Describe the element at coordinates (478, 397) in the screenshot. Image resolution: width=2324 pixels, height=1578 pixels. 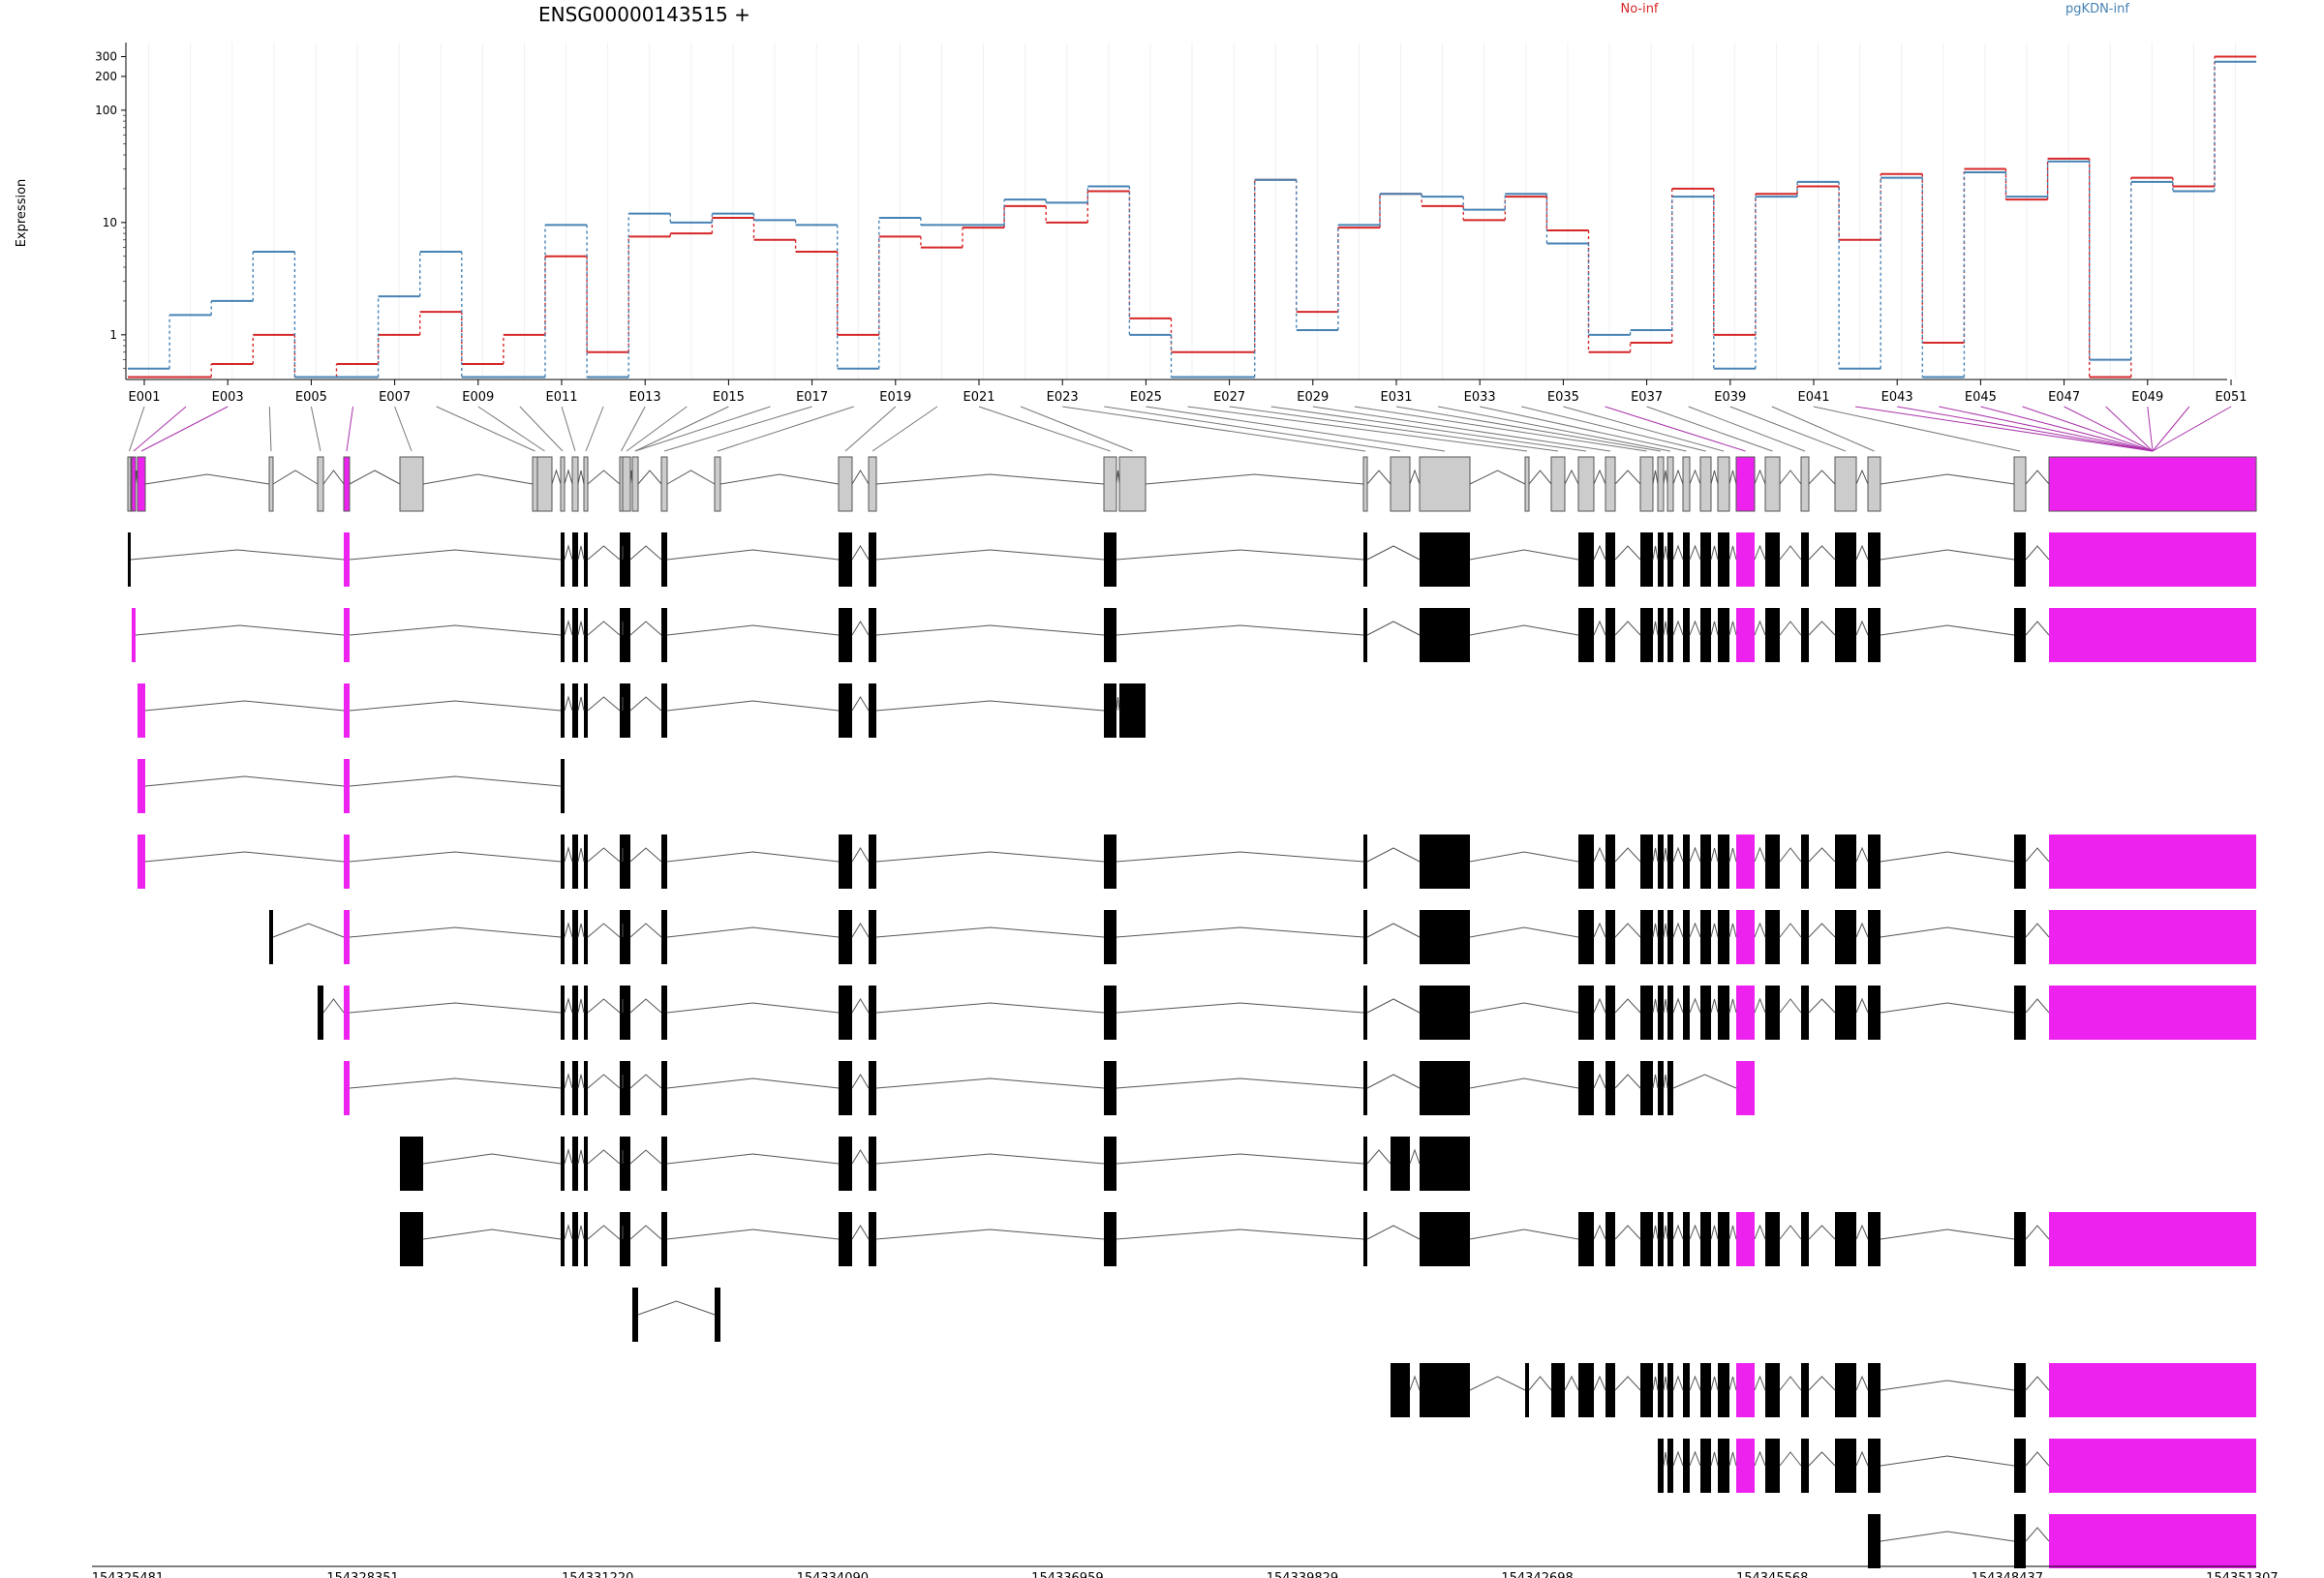
I see `x-tick-label: E009` at that location.